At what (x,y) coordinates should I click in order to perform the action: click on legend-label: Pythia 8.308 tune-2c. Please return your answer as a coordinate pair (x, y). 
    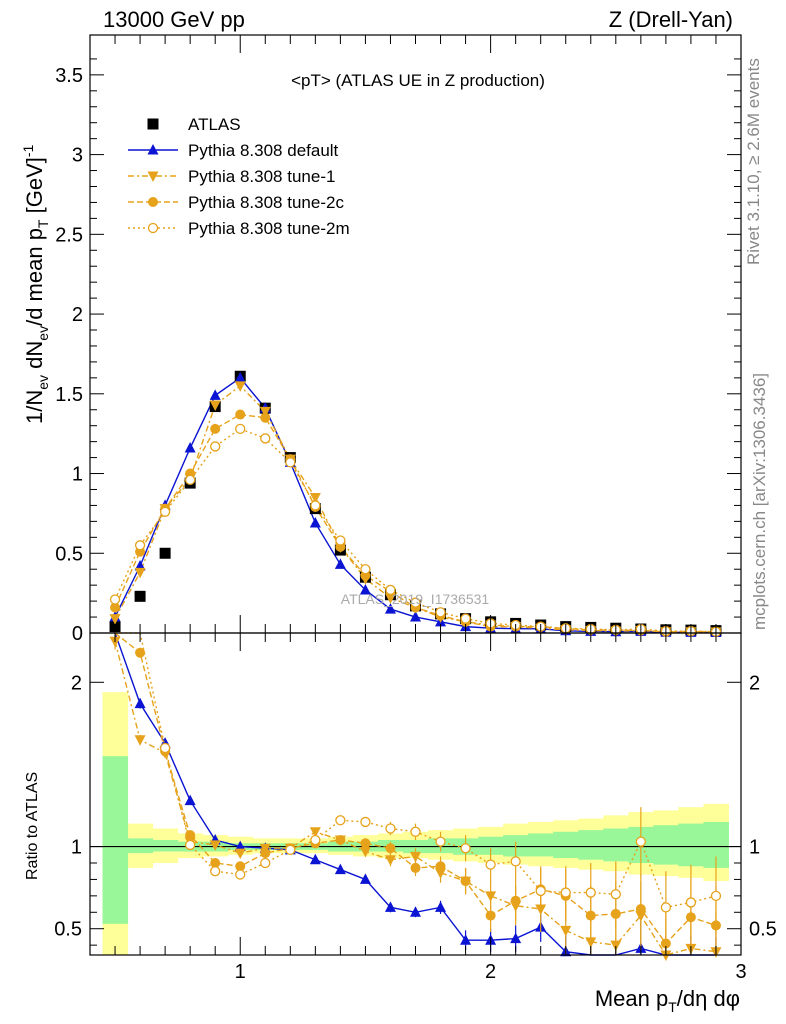
    Looking at the image, I should click on (266, 202).